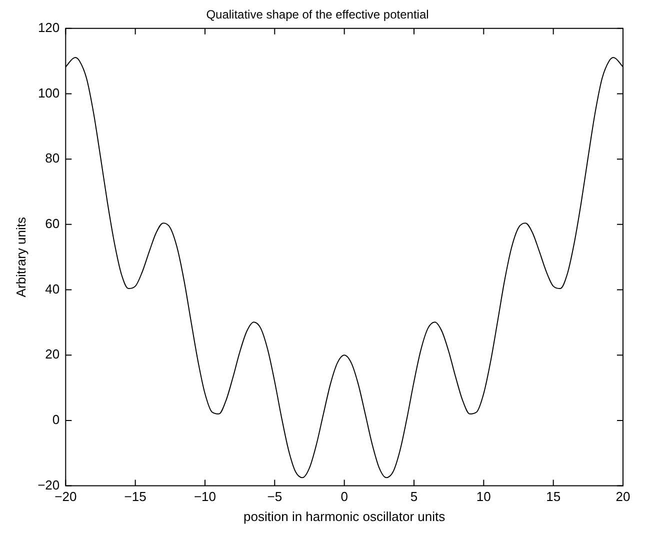 This screenshot has height=533, width=645. I want to click on x-tick-label: −5, so click(274, 496).